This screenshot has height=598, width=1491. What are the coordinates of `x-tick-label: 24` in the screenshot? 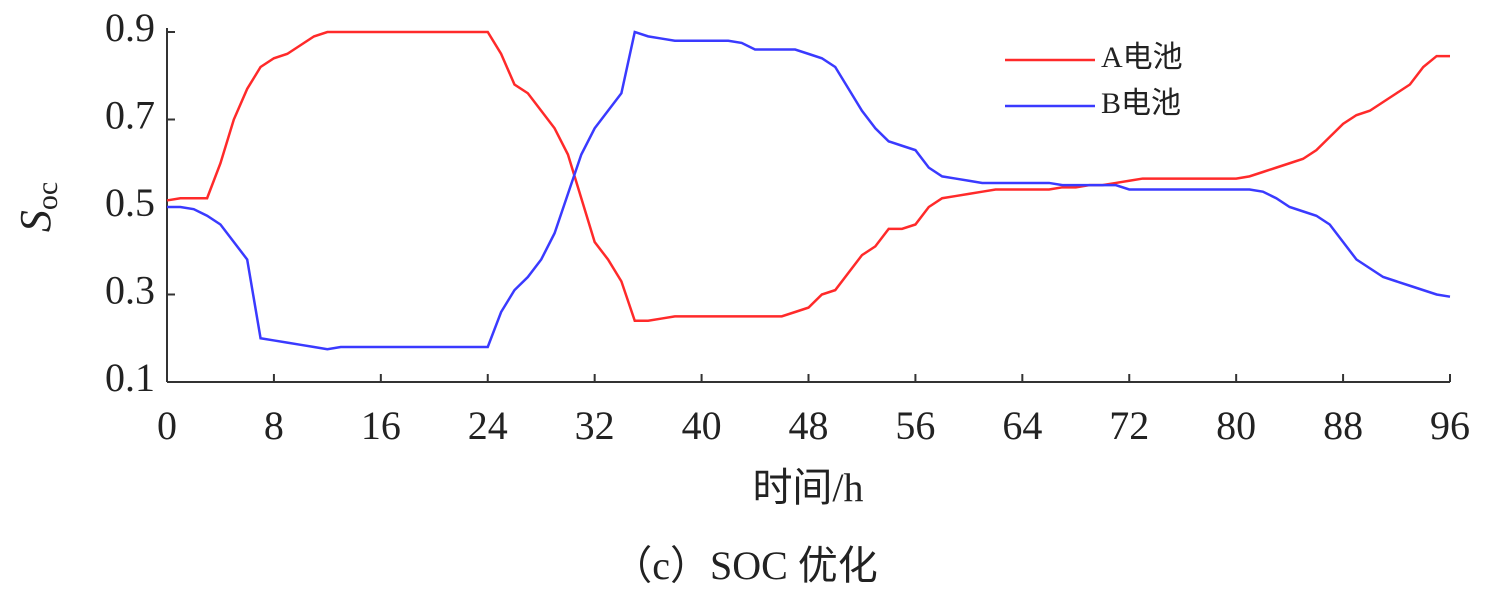 It's located at (488, 425).